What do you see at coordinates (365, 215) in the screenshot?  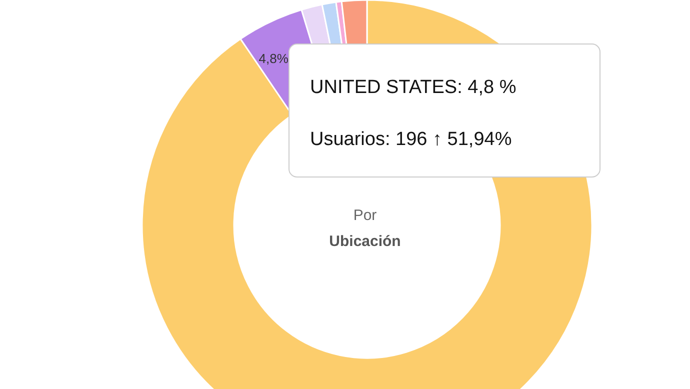 I see `text: Por` at bounding box center [365, 215].